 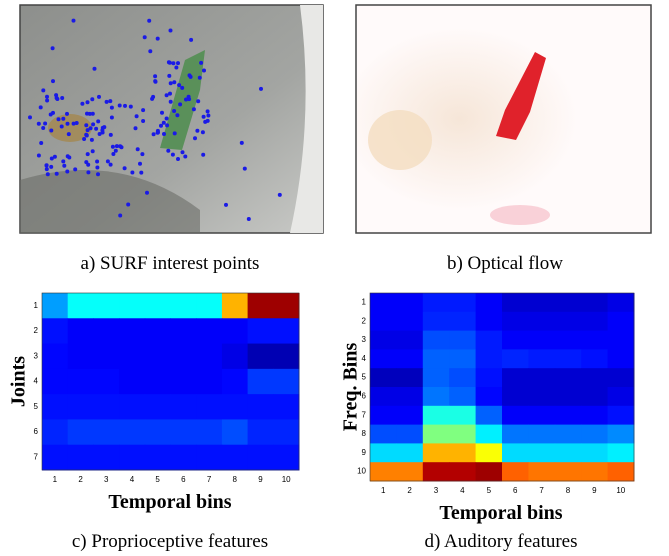 What do you see at coordinates (505, 263) in the screenshot?
I see `caption: b) Optical flow` at bounding box center [505, 263].